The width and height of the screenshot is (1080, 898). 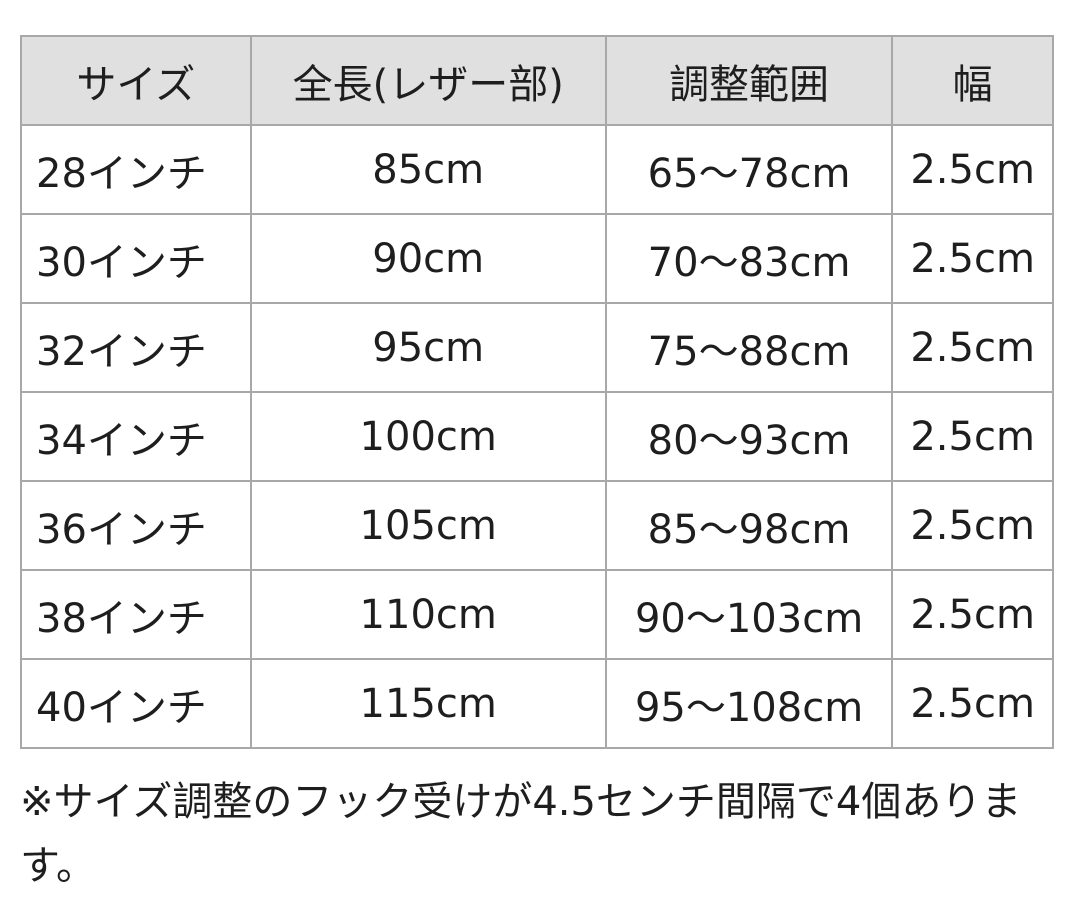 What do you see at coordinates (749, 436) in the screenshot?
I see `cell-range: 80〜93cm` at bounding box center [749, 436].